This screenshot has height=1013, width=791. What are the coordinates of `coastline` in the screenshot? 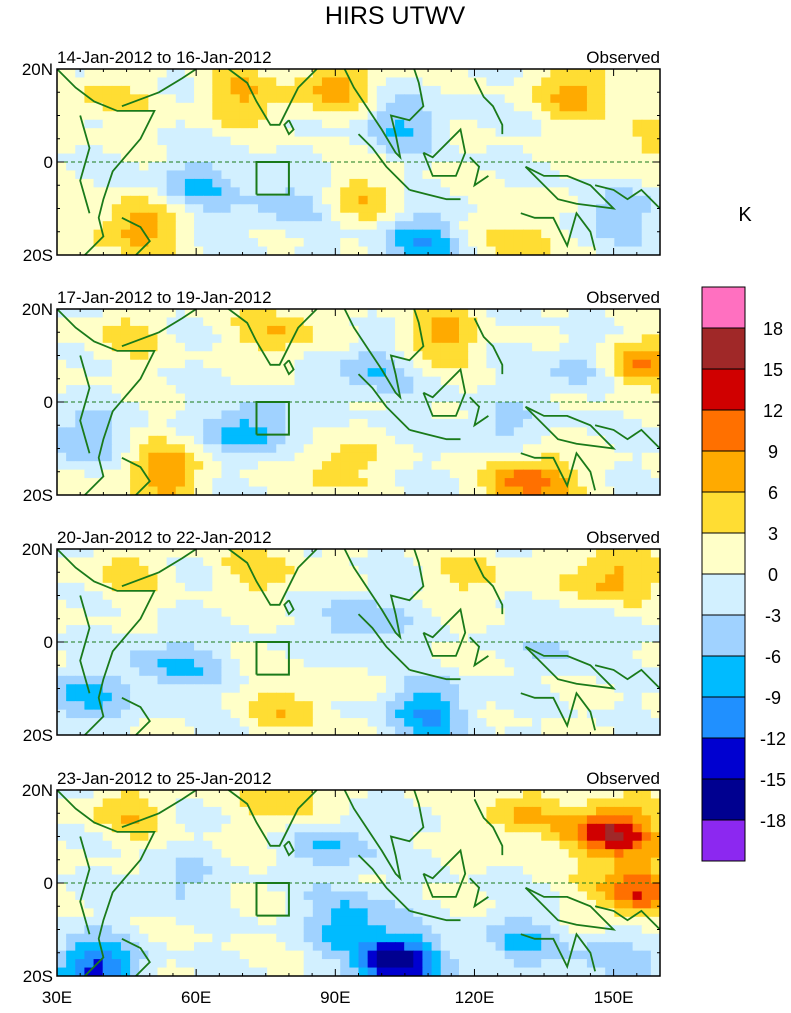 It's located at (289, 367).